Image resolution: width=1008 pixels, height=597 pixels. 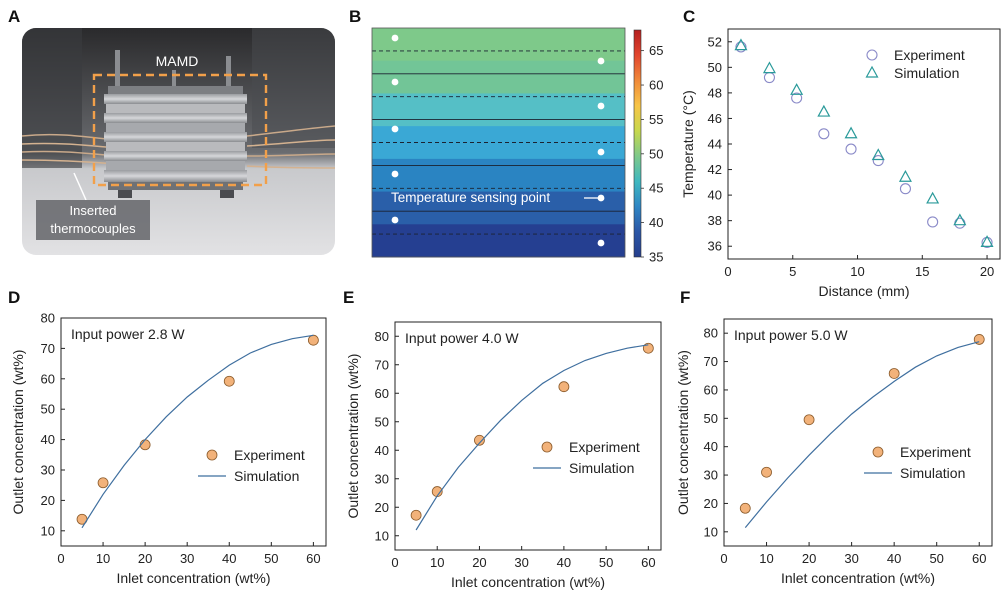 I want to click on sensing-point-annotation: Temperature sensing point, so click(x=470, y=197).